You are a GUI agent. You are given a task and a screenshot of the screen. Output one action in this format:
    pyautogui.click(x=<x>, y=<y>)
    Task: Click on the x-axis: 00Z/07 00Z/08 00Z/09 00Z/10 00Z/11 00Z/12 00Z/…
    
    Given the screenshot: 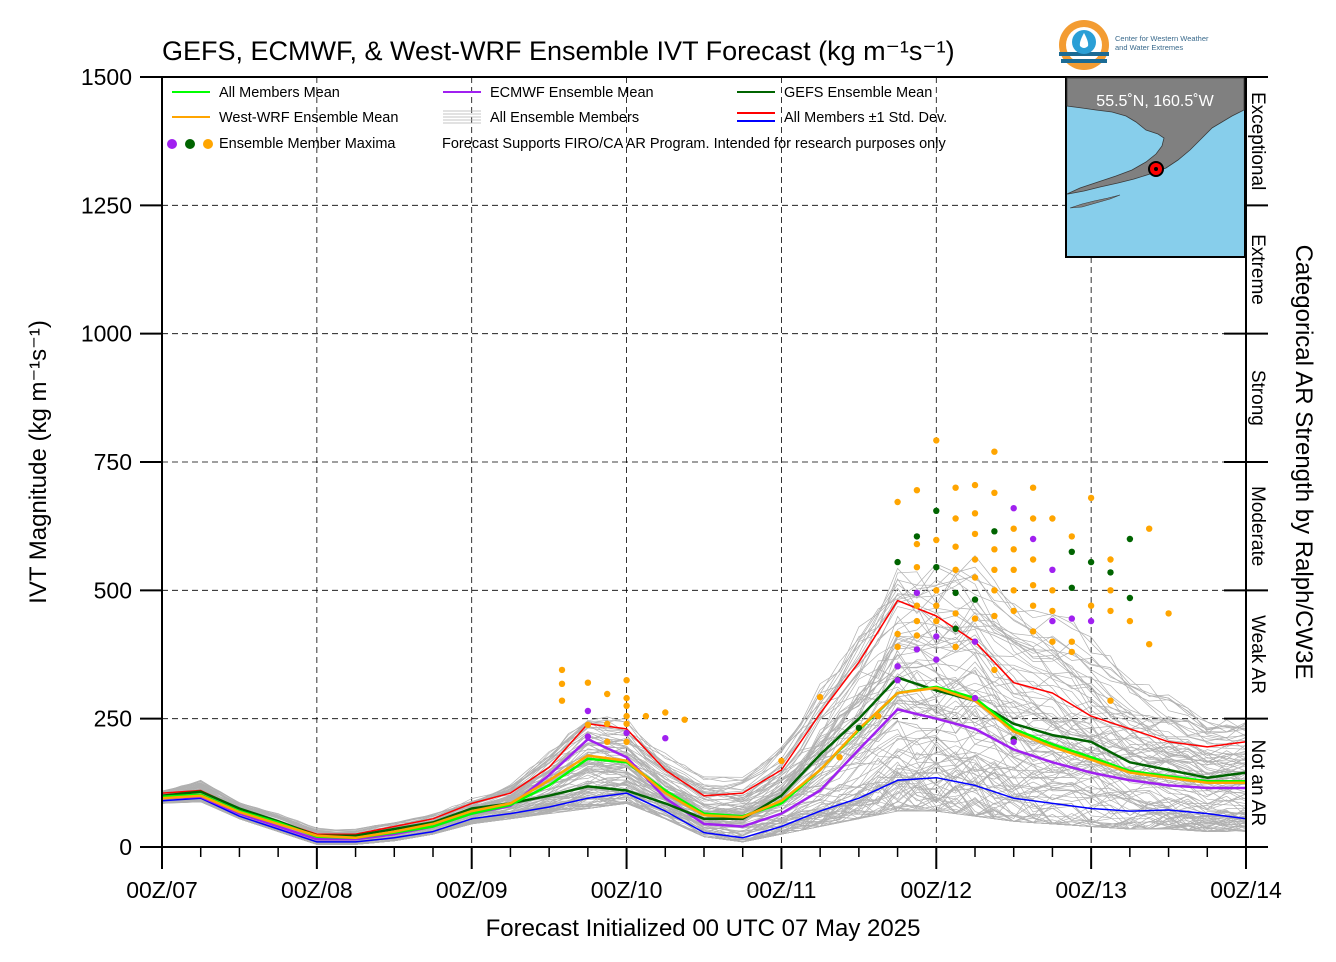 What is the action you would take?
    pyautogui.click(x=704, y=875)
    